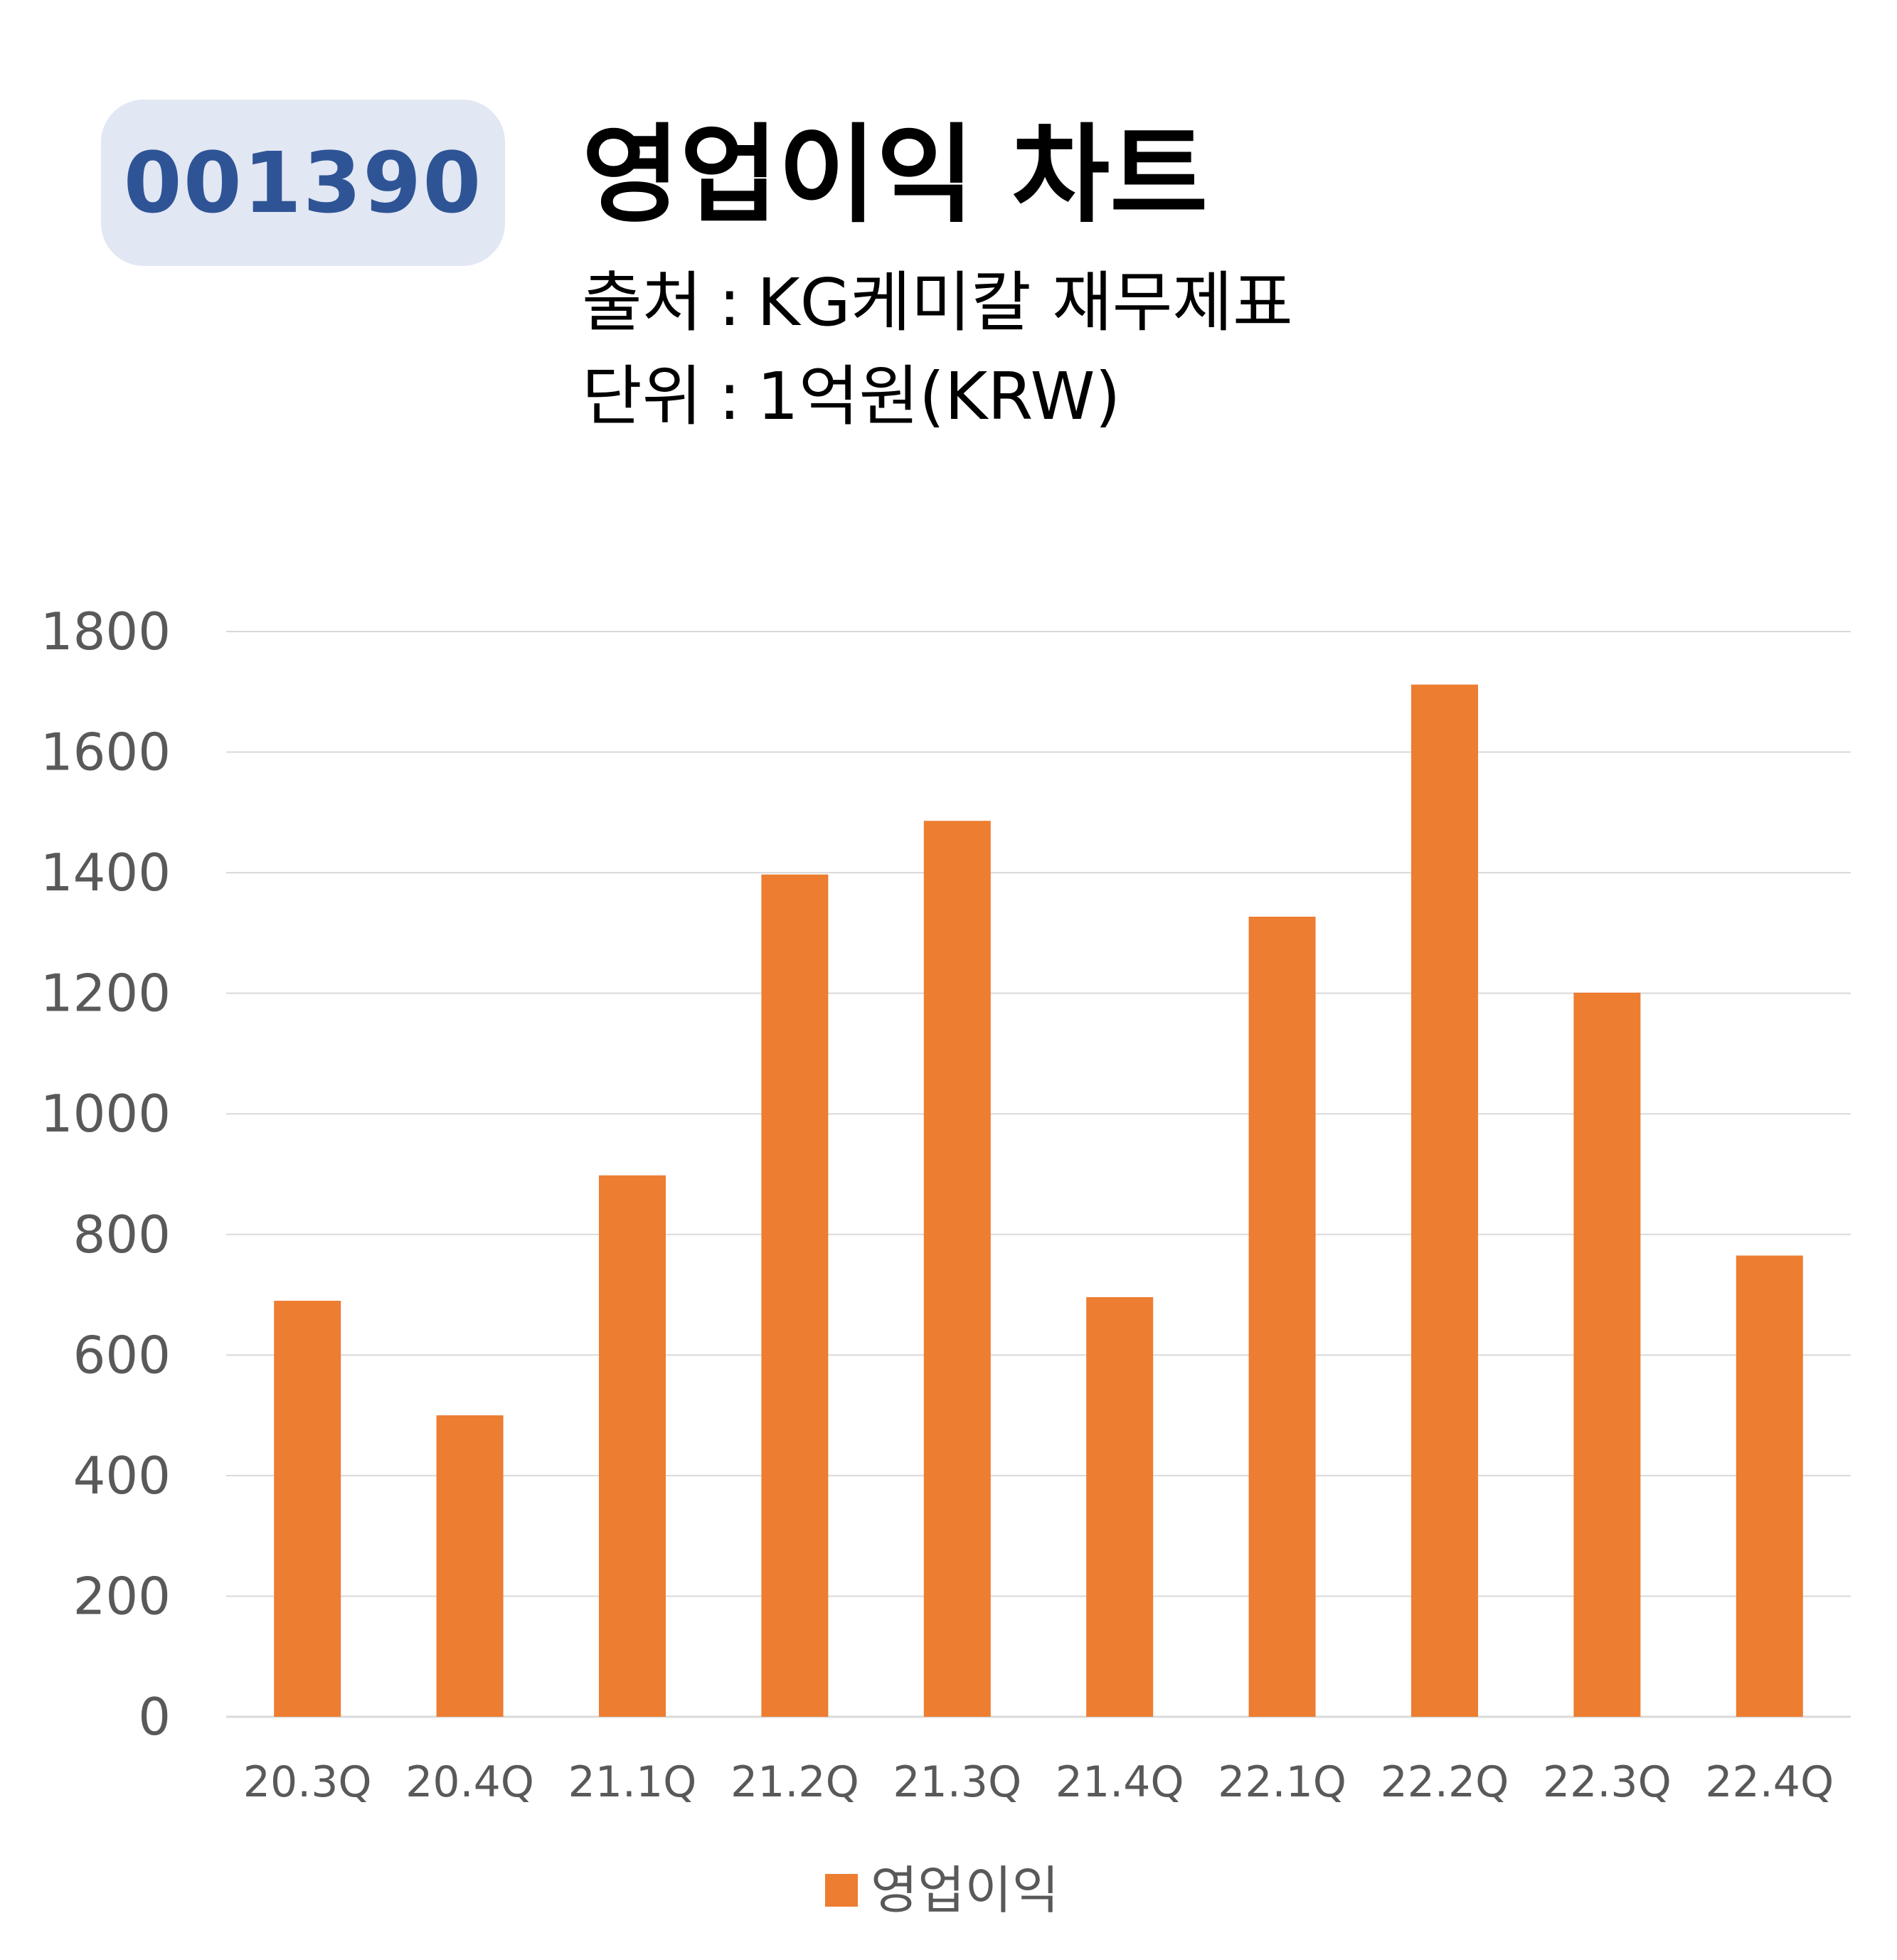  What do you see at coordinates (1770, 1782) in the screenshot?
I see `x-tick-label: 22.4Q` at bounding box center [1770, 1782].